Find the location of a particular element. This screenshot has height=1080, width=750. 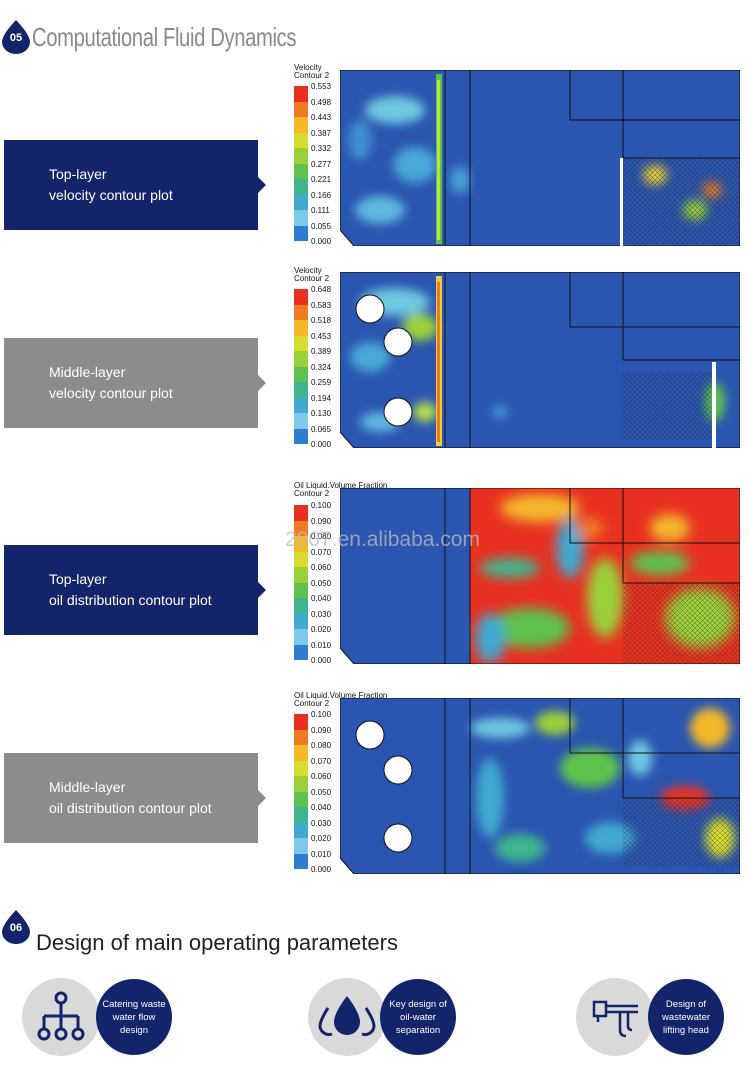

panel-3-label: Top-layer oil distribution contour plot is located at coordinates (135, 590).